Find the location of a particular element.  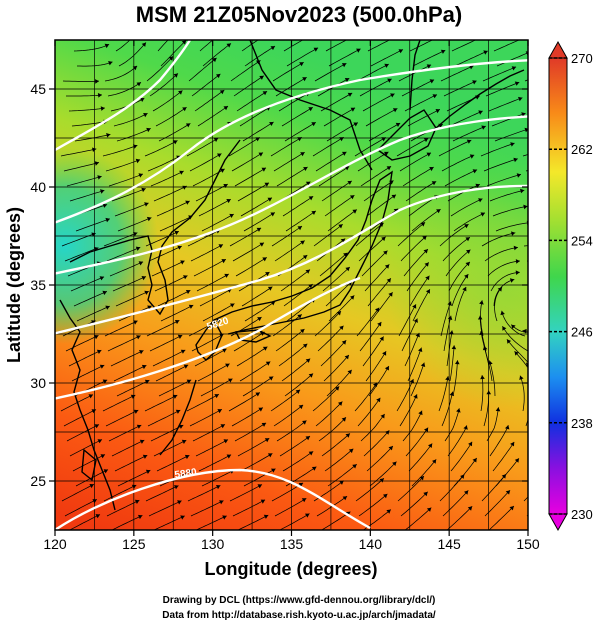

colorbar-tick-label: 262 is located at coordinates (582, 149).